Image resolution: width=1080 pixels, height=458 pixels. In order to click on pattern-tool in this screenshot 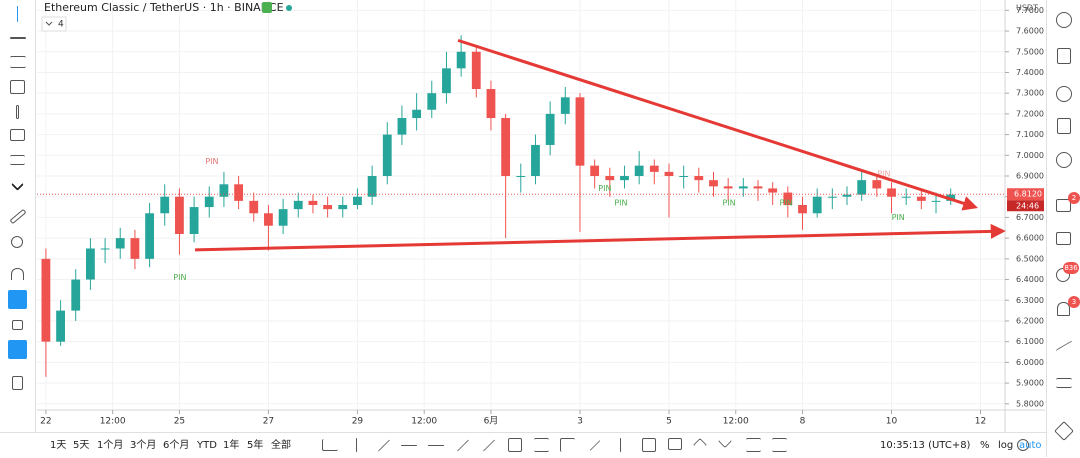, I will do `click(17, 135)`.